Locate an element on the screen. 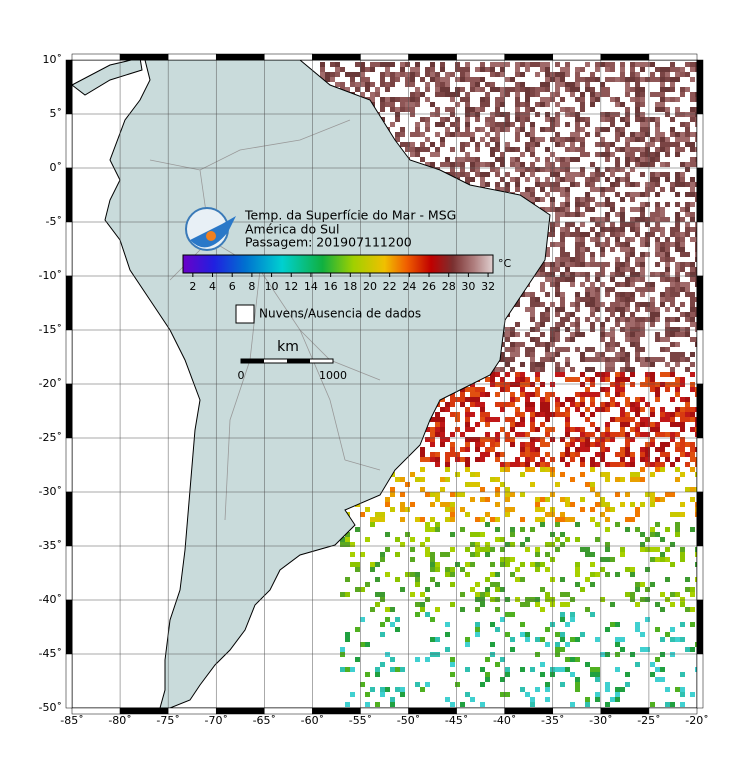  lon-tick-label: -60˚ is located at coordinates (312, 720).